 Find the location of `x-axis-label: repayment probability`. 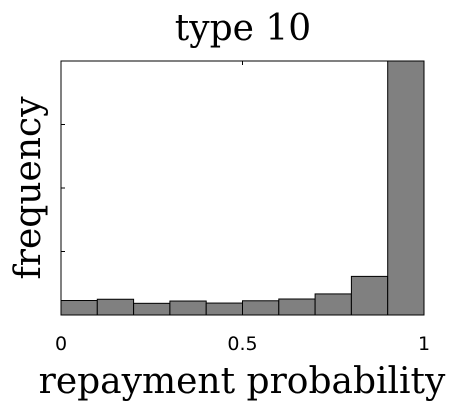

x-axis-label: repayment probability is located at coordinates (242, 381).